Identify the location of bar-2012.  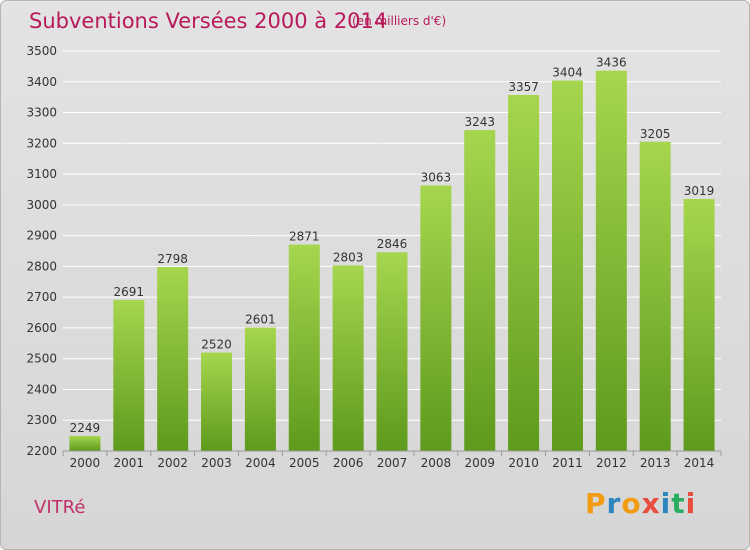
(611, 260).